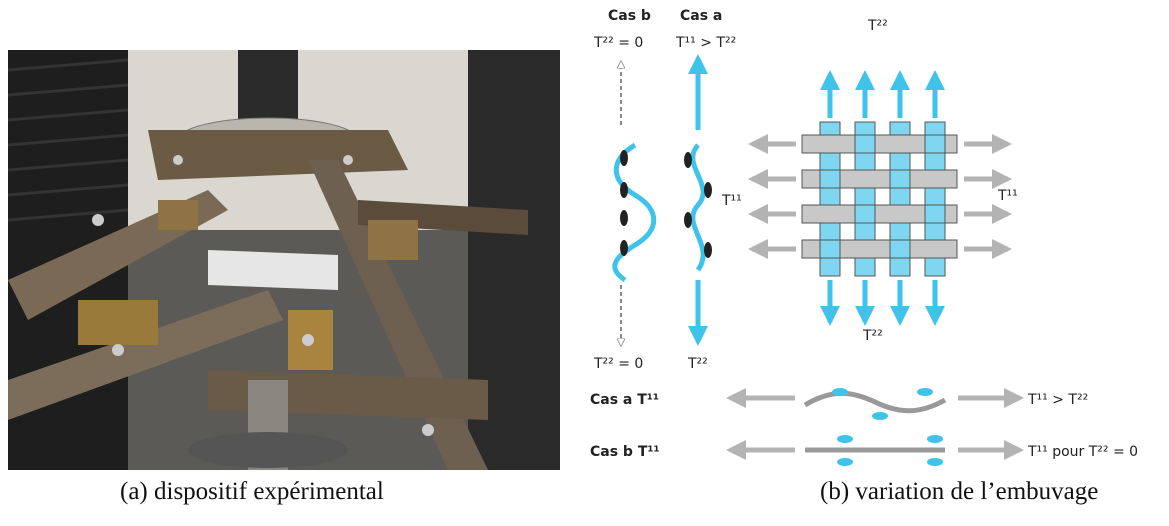  Describe the element at coordinates (705, 43) in the screenshot. I see `col-a-top-label: T¹¹ > T²²` at that location.